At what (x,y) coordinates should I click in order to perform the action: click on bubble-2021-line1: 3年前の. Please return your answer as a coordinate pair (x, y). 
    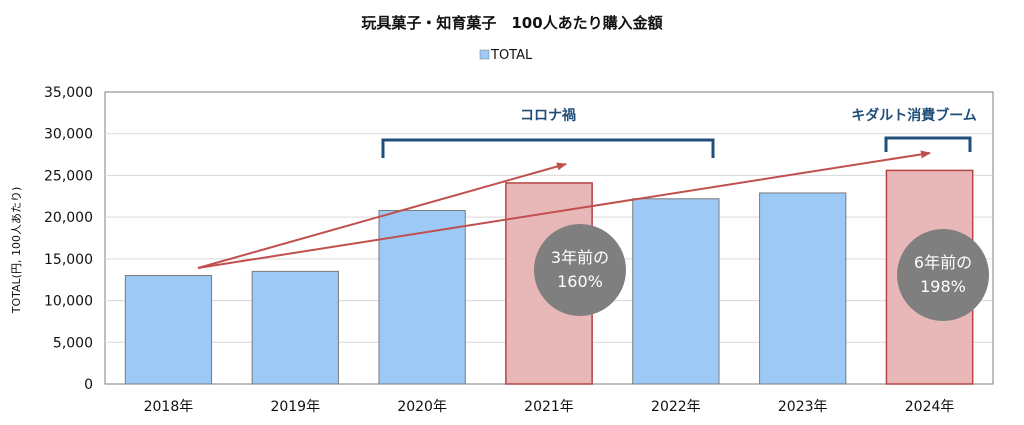
    Looking at the image, I should click on (580, 257).